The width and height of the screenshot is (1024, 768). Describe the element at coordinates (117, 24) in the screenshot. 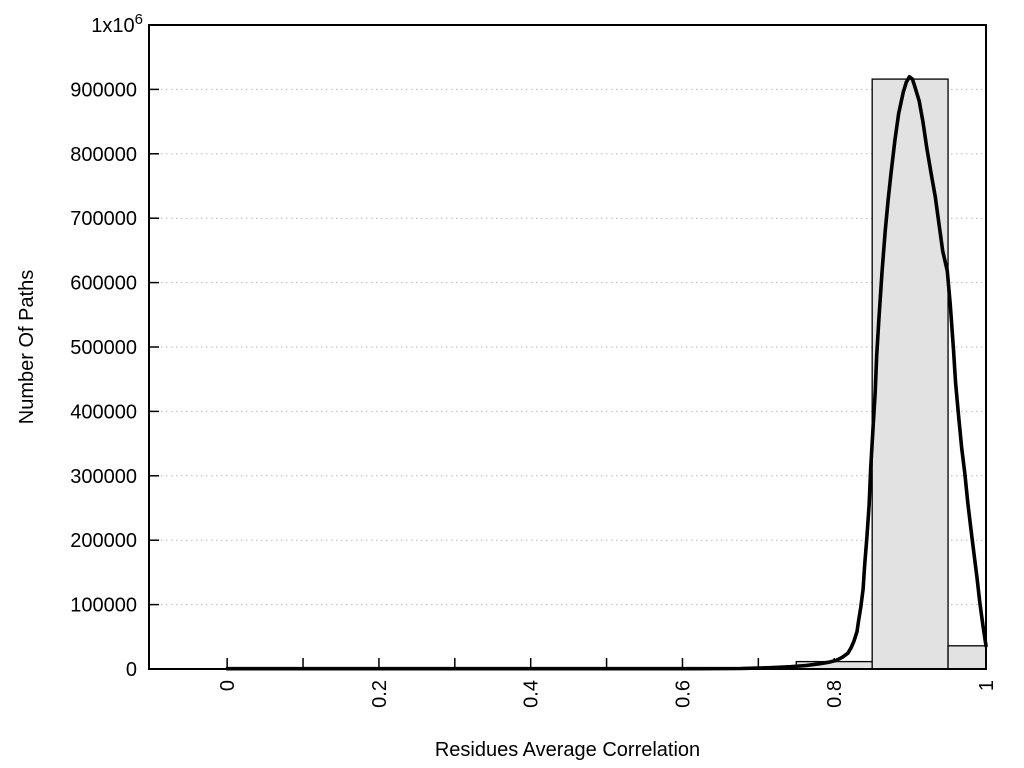

I see `y-tick-label: 1x10⁶` at that location.